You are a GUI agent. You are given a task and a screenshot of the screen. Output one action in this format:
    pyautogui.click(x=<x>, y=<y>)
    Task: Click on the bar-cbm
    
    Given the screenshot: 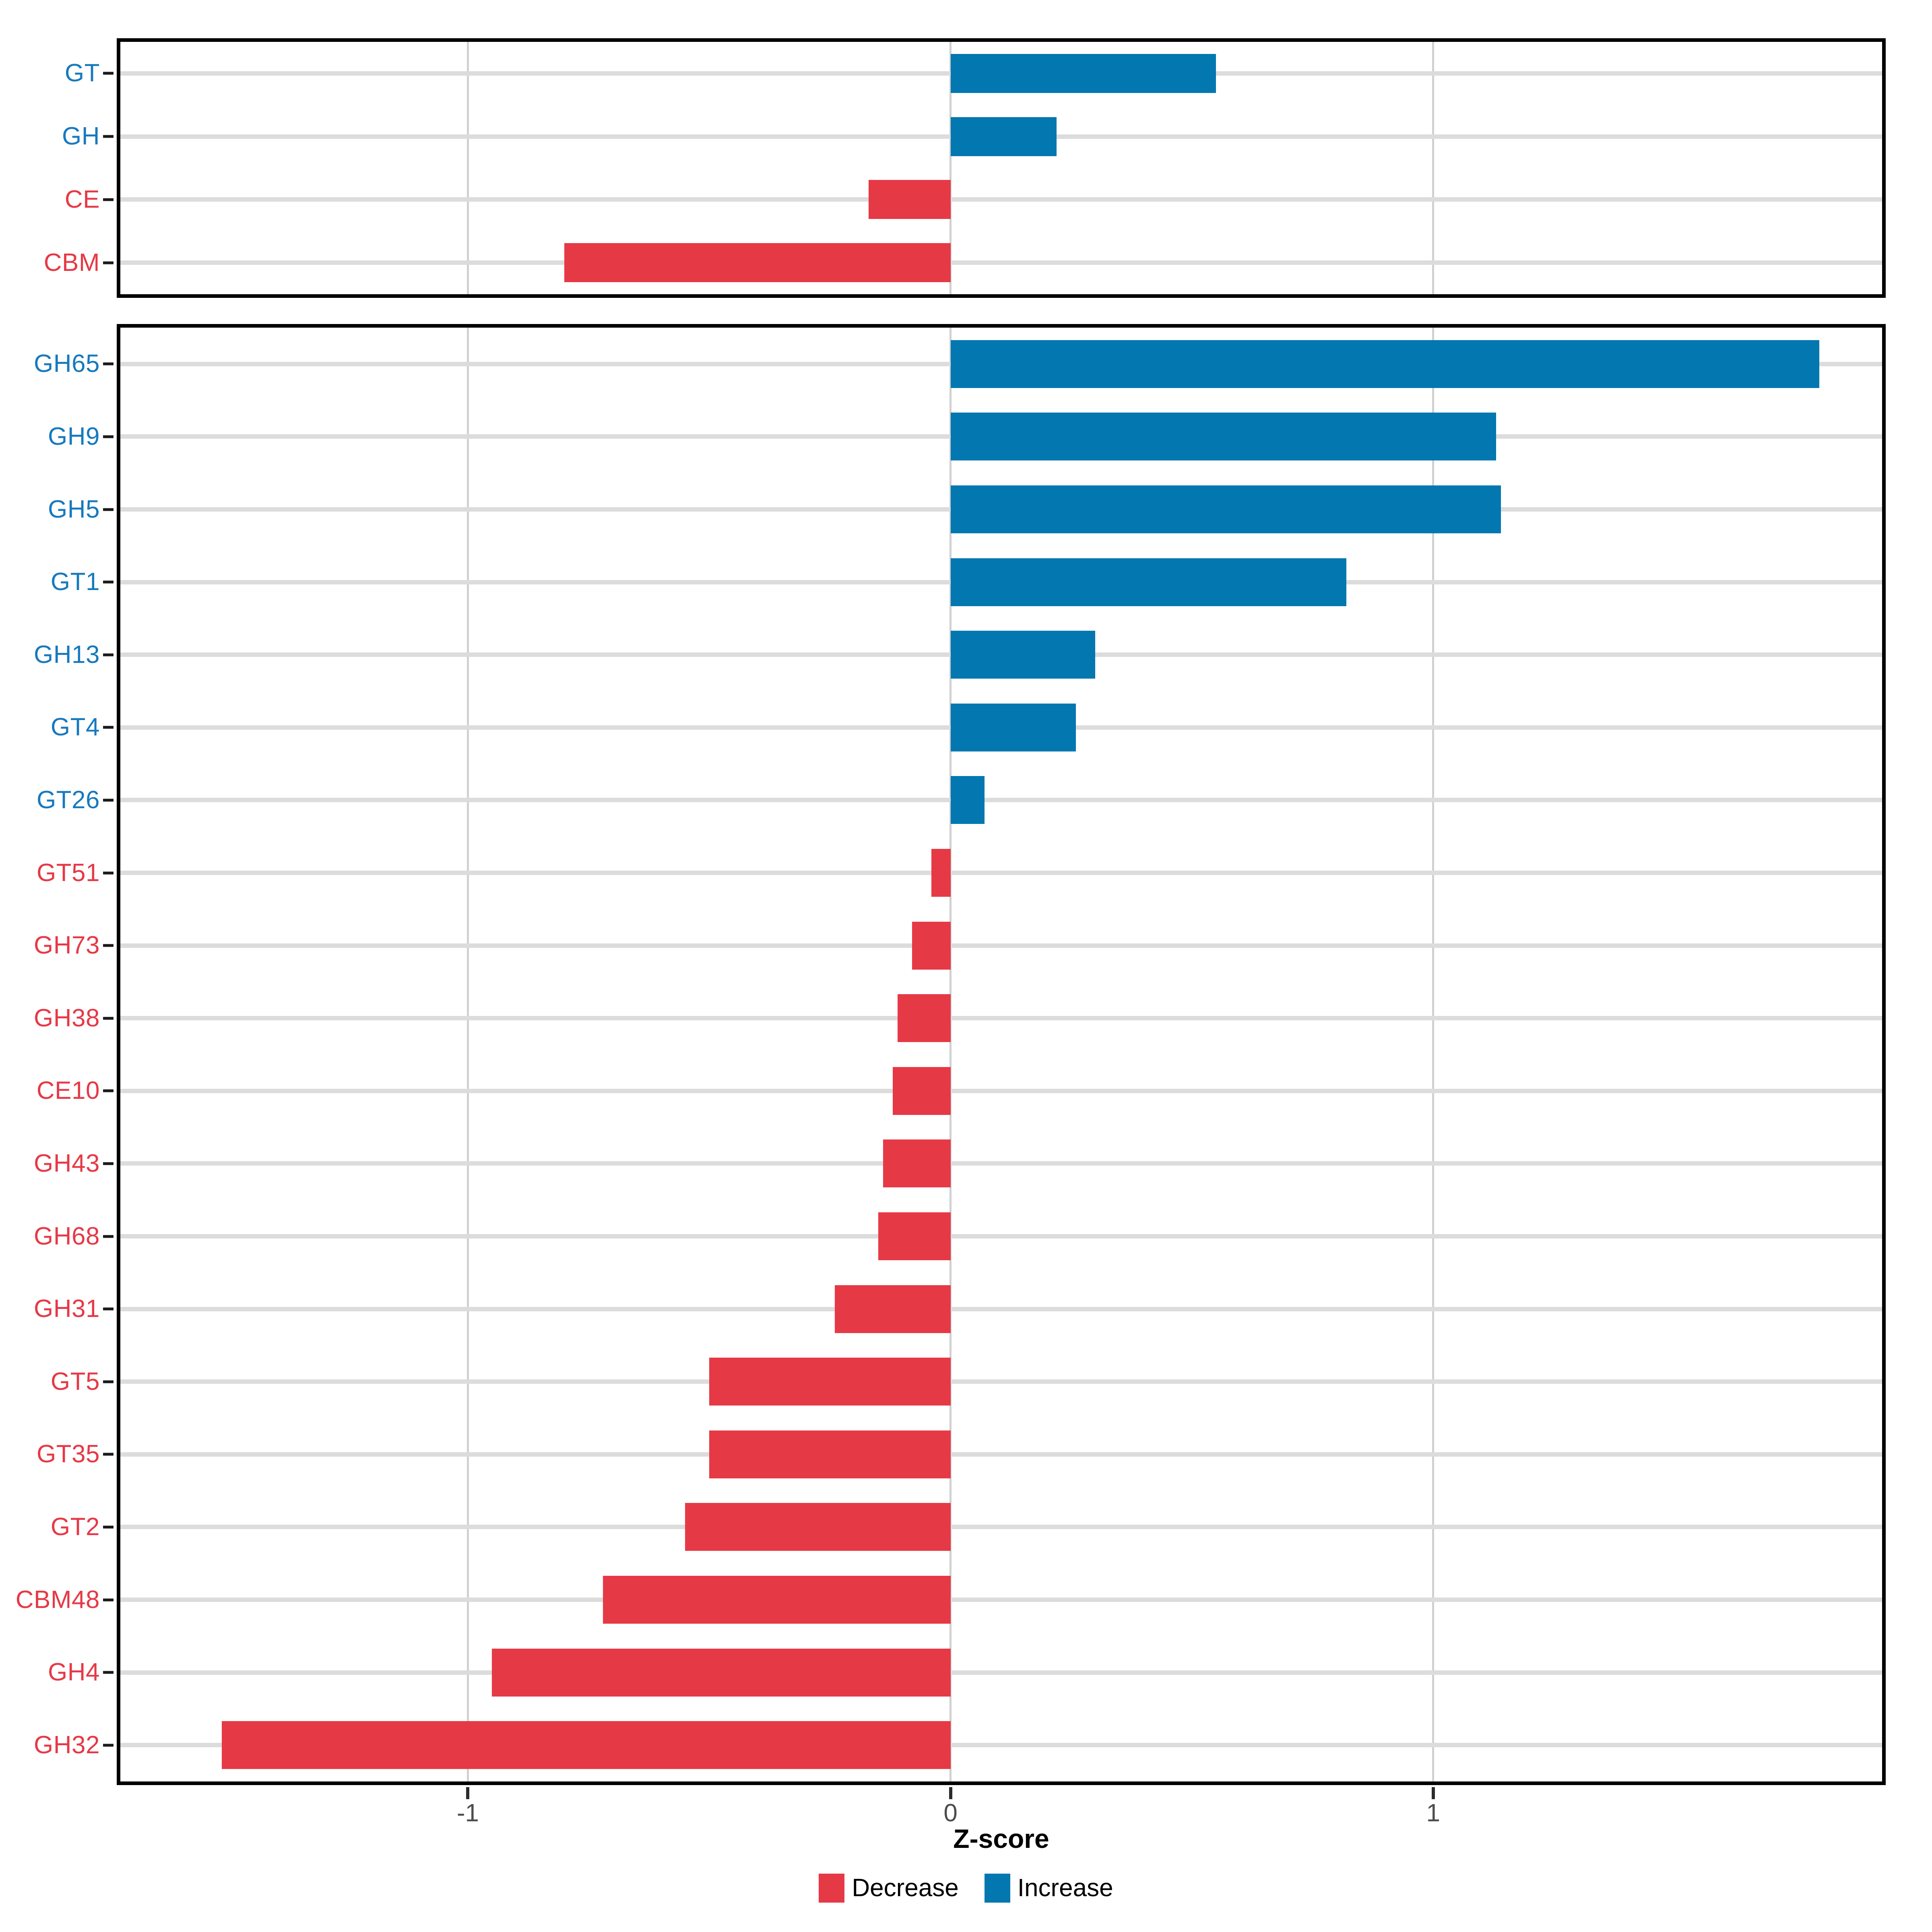 What is the action you would take?
    pyautogui.click(x=757, y=263)
    